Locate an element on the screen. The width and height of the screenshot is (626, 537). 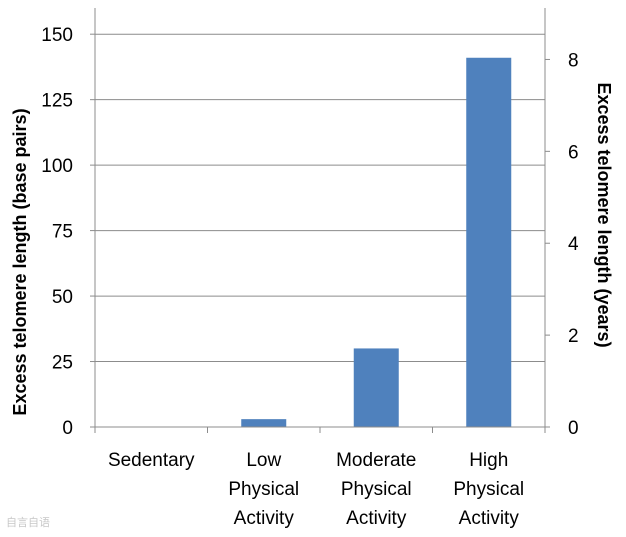
y2-tick-label: 8 is located at coordinates (573, 60).